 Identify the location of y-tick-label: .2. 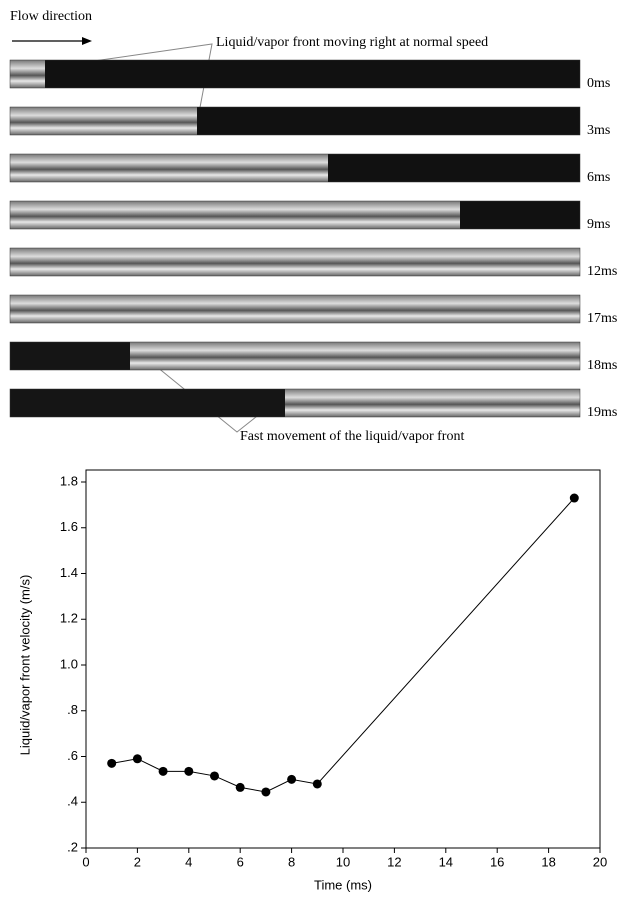
(72, 846).